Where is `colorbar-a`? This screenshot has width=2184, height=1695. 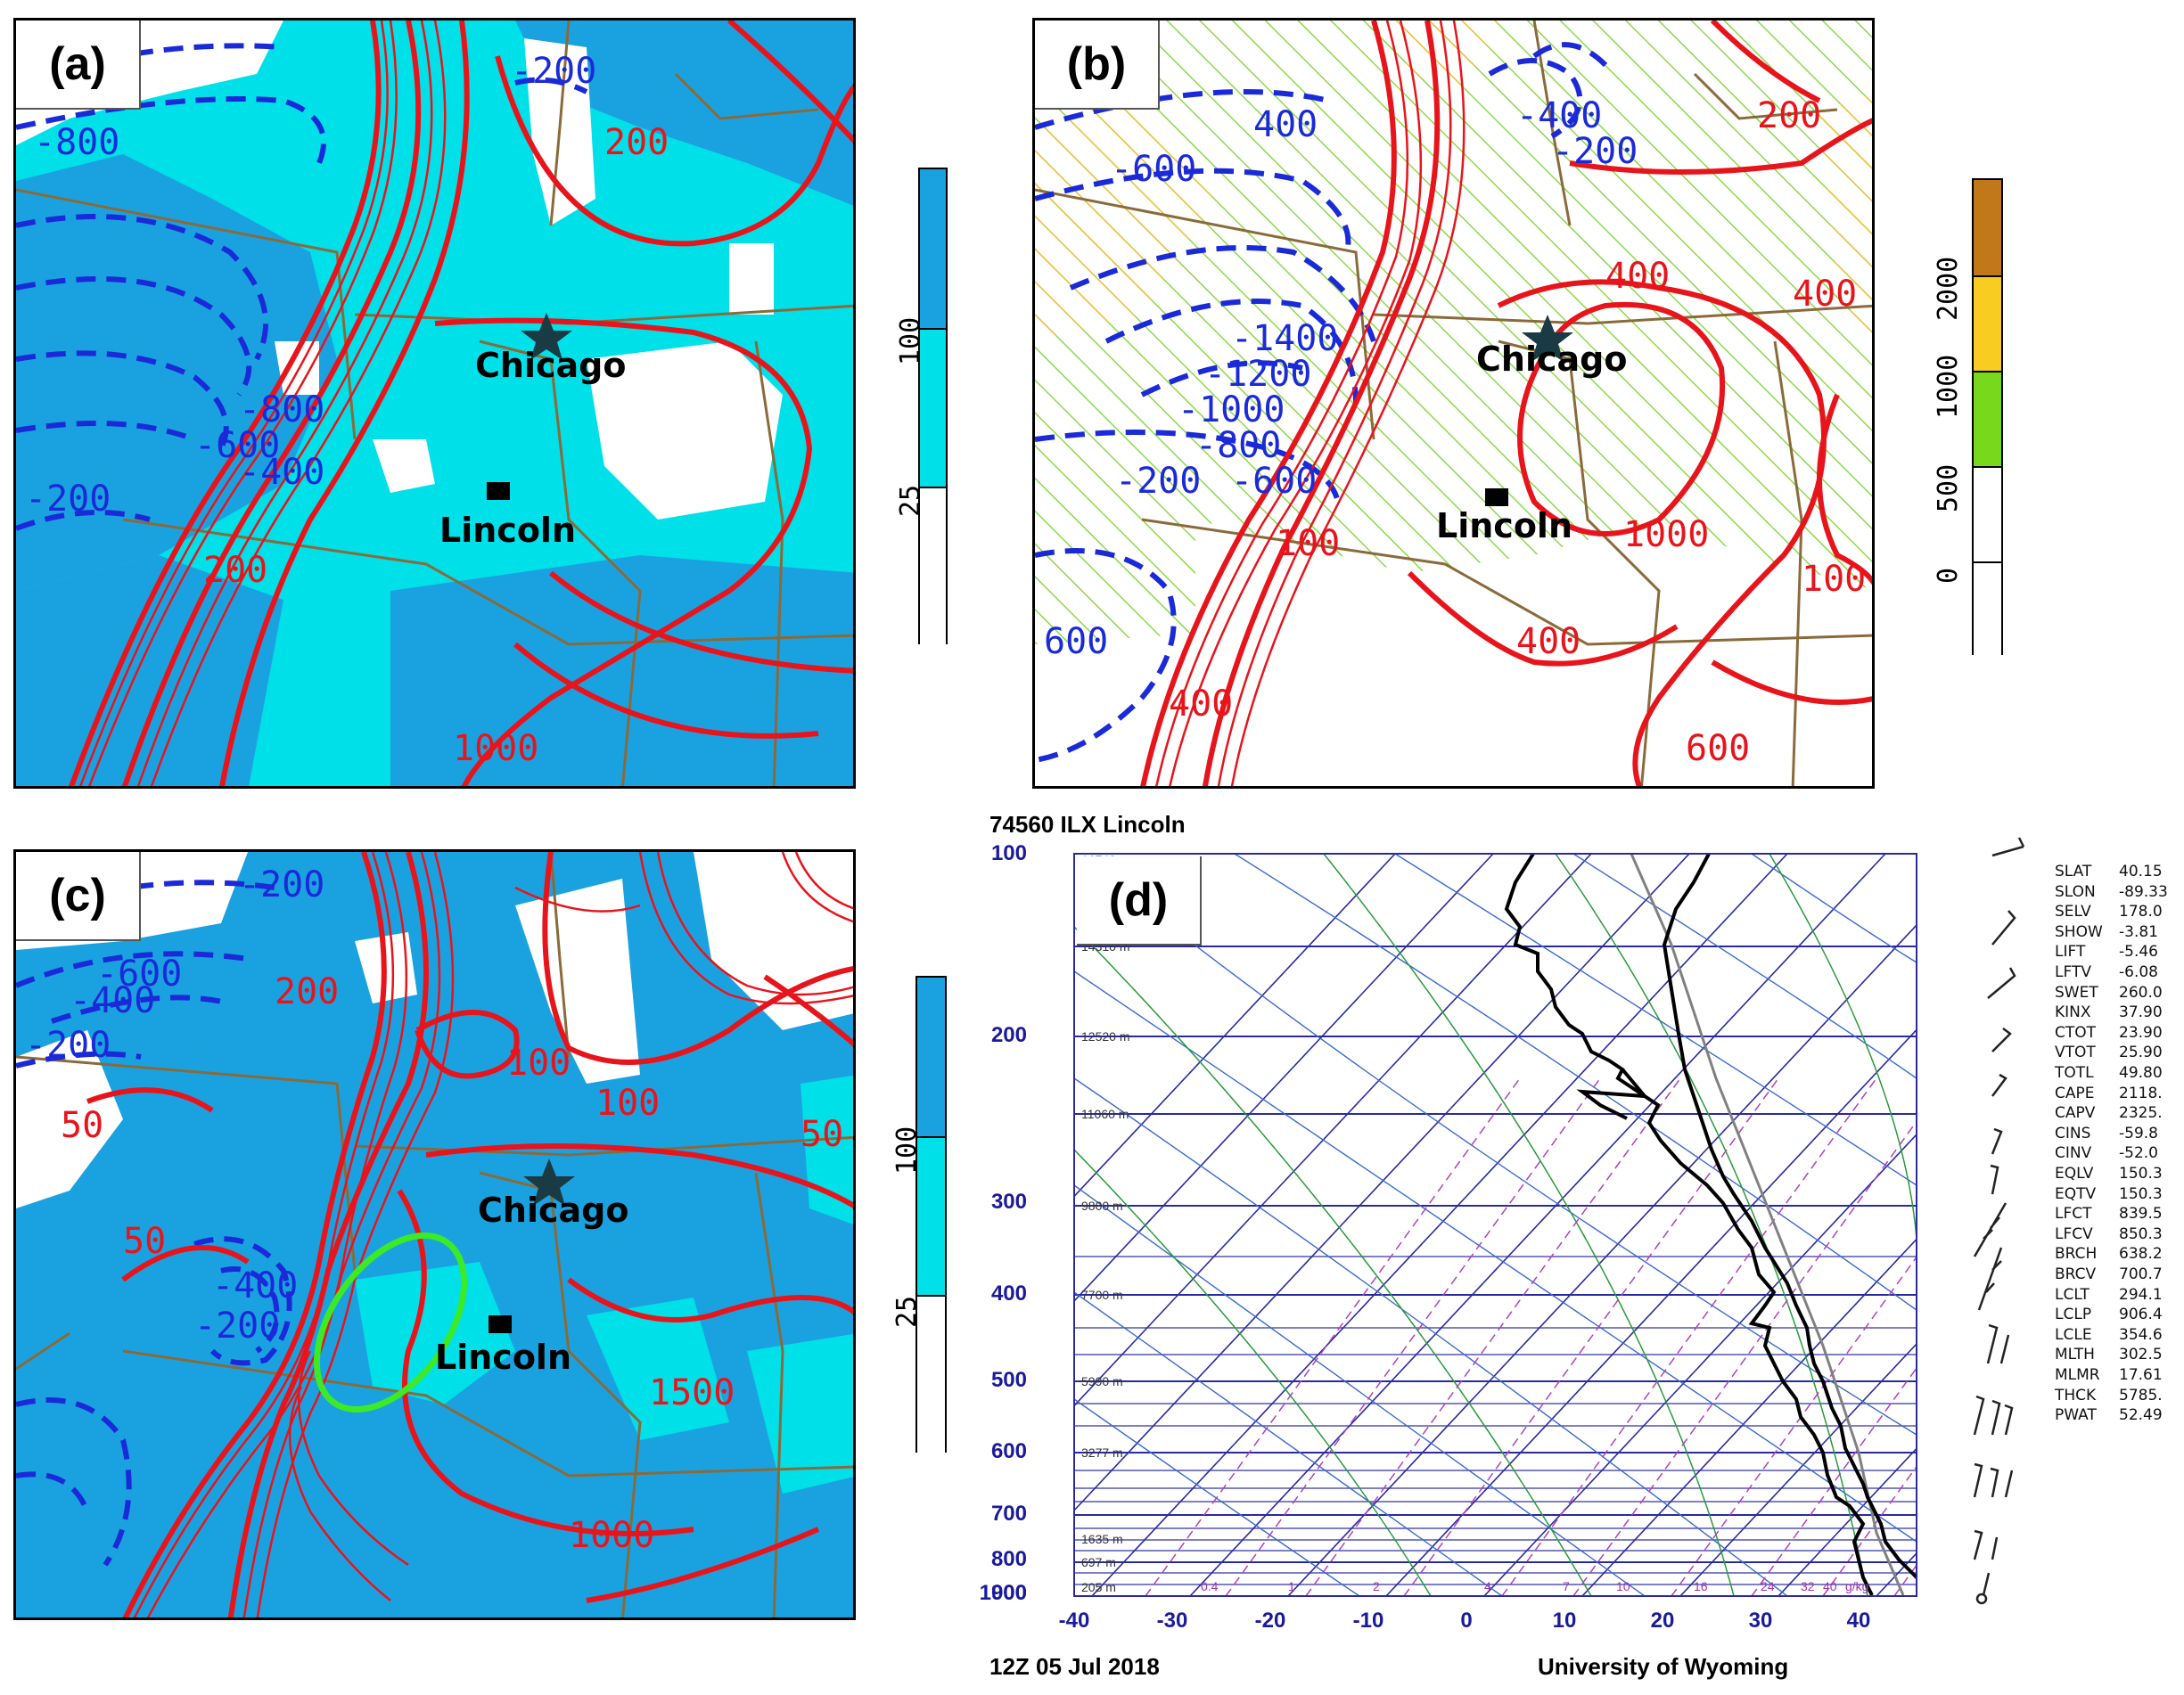
colorbar-a is located at coordinates (933, 407).